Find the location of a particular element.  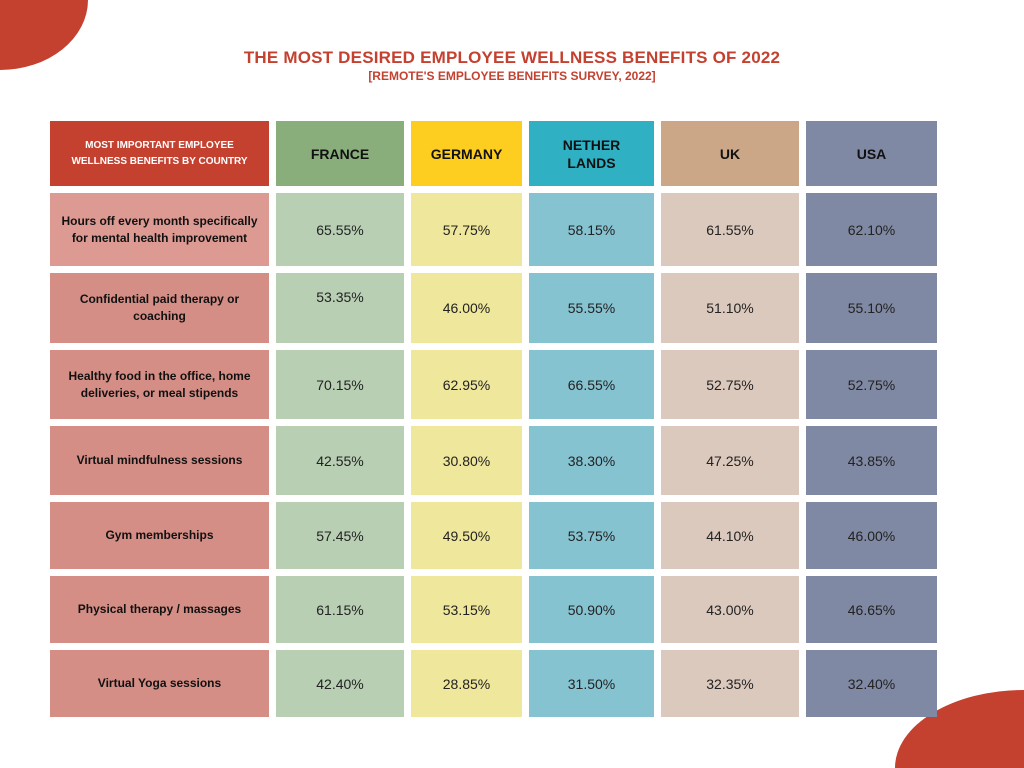

table-cell: 32.40% is located at coordinates (871, 683).